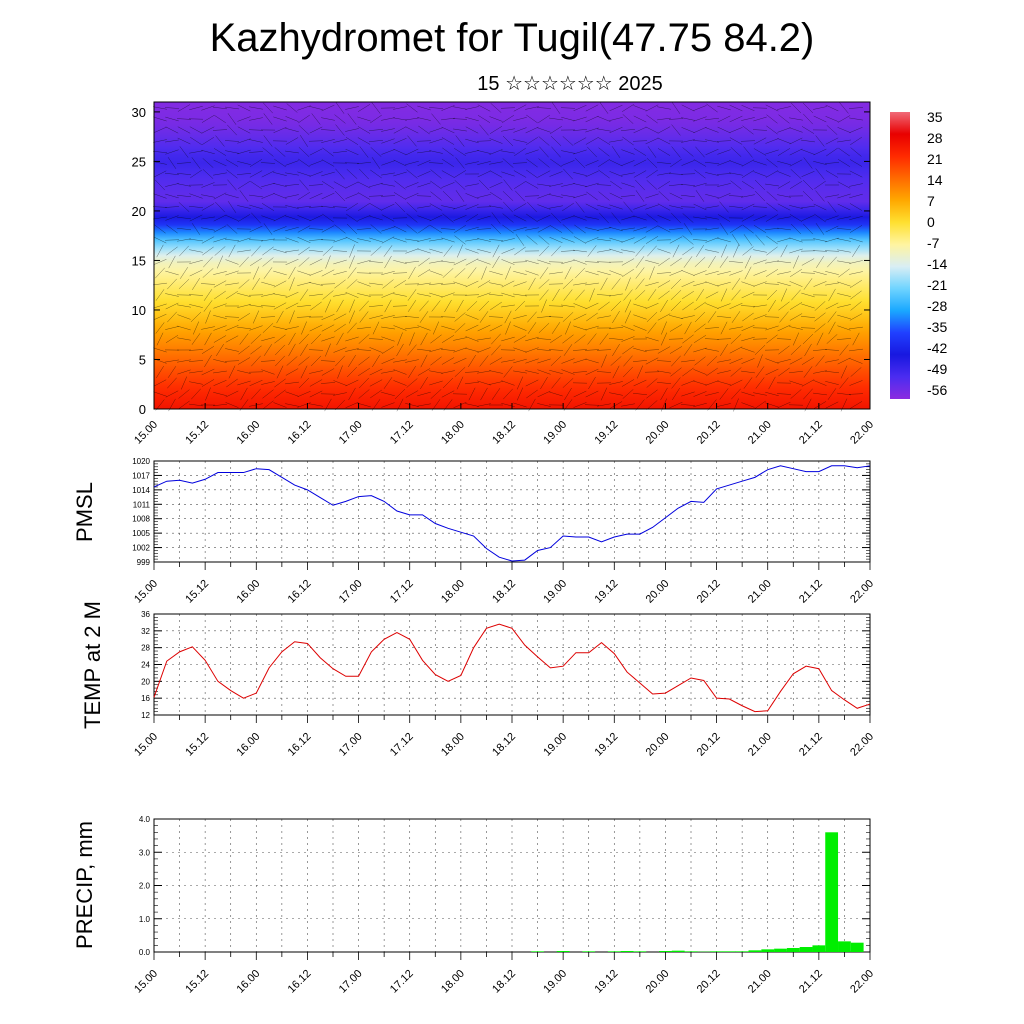 This screenshot has height=1024, width=1024. What do you see at coordinates (555, 433) in the screenshot?
I see `heatmap-x-tick-label: 19.00` at bounding box center [555, 433].